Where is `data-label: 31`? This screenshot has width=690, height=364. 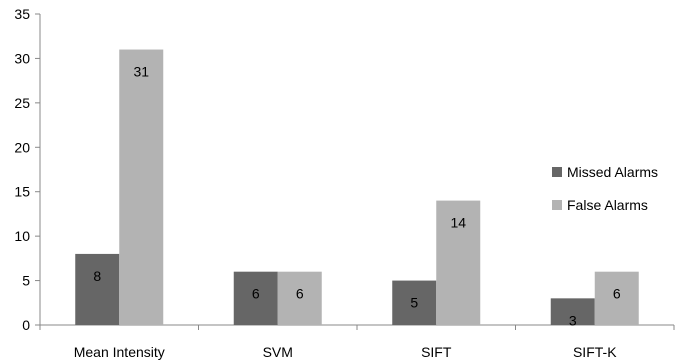 data-label: 31 is located at coordinates (141, 72).